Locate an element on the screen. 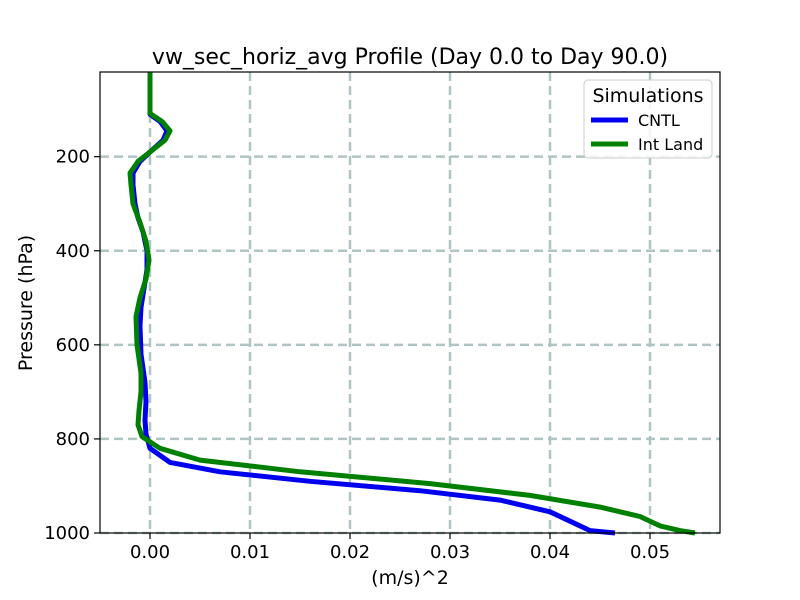 This screenshot has width=800, height=600. legend: Simulations CNTL Int Land is located at coordinates (648, 119).